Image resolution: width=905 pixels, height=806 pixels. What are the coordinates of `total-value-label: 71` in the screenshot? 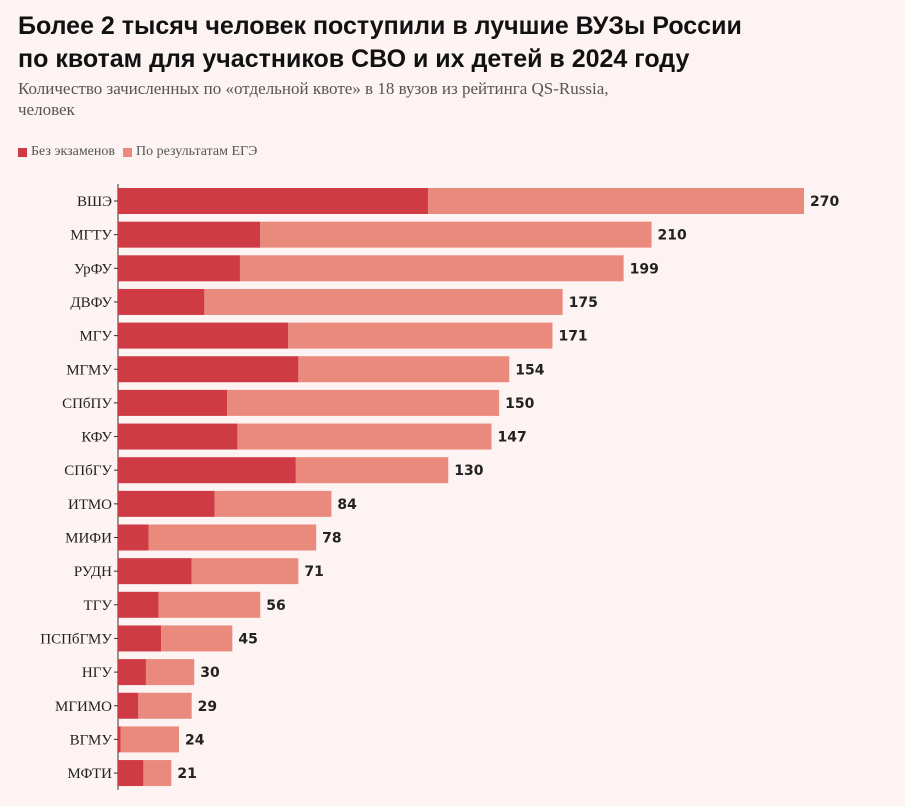 It's located at (313, 572).